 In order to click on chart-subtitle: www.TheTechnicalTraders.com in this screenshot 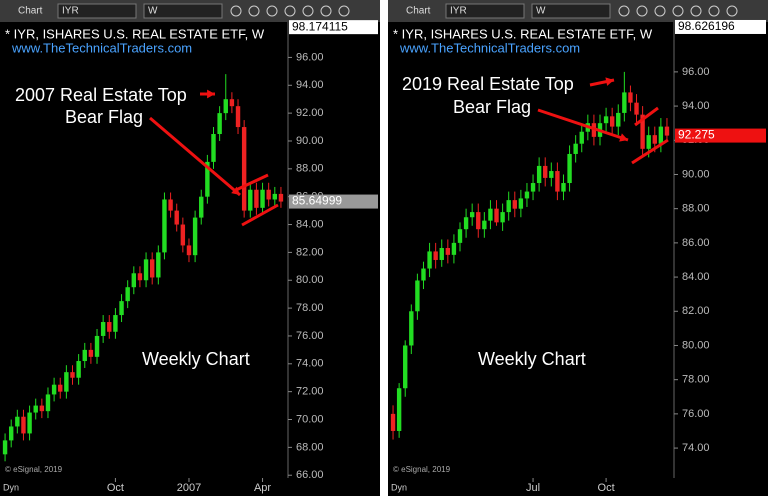, I will do `click(101, 47)`.